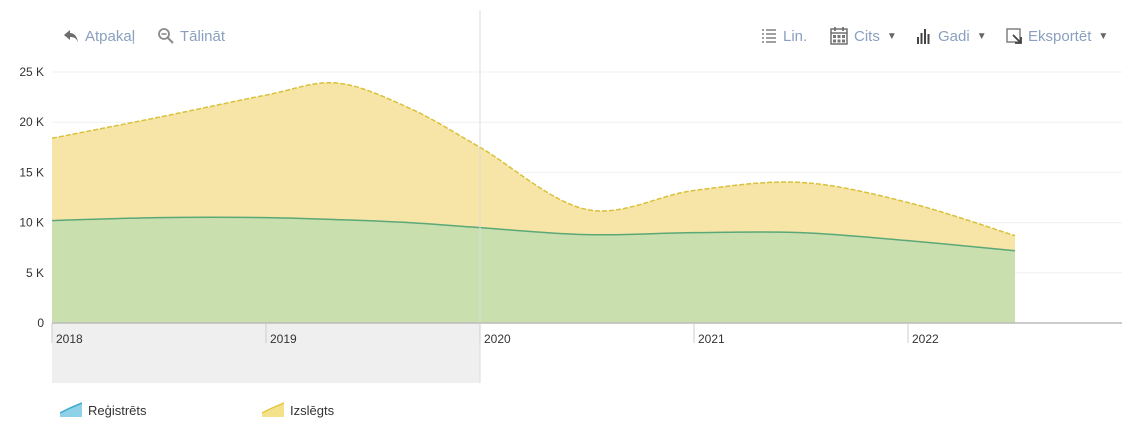  What do you see at coordinates (31, 122) in the screenshot?
I see `y-tick-label: 20 K` at bounding box center [31, 122].